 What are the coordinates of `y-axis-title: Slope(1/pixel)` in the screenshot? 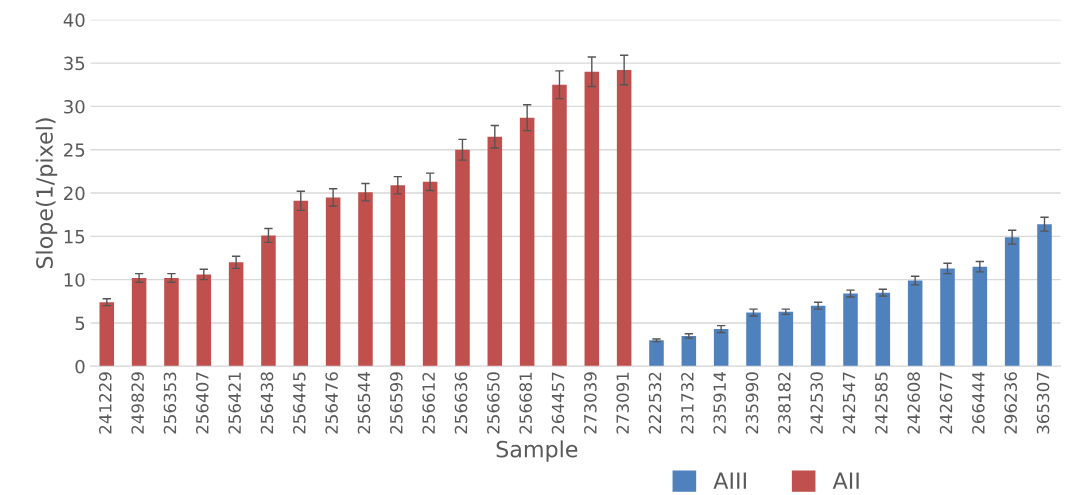 It's located at (46, 193).